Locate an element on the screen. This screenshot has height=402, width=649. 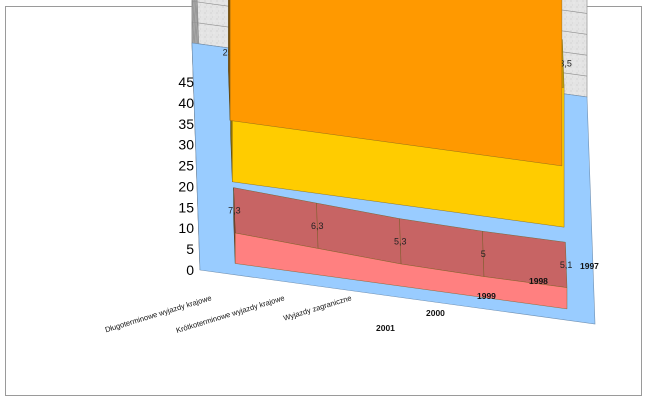
y-axis-tick-labels: 0 5 10 15 20 25 30 35 40 45 is located at coordinates (186, 176).